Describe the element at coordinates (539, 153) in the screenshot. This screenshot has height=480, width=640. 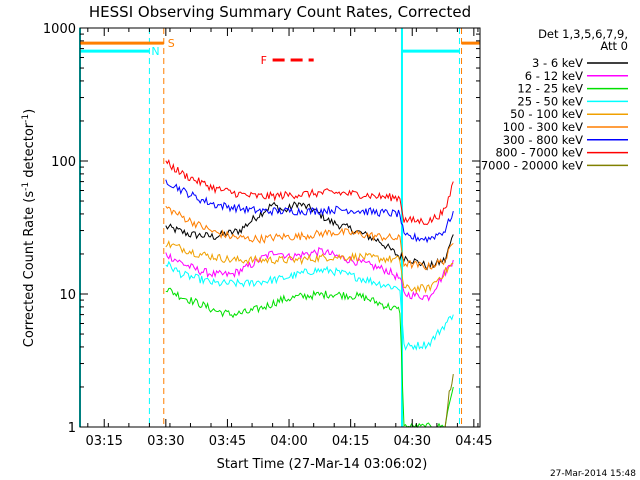
I see `legend-label: 800 - 7000 keV` at that location.